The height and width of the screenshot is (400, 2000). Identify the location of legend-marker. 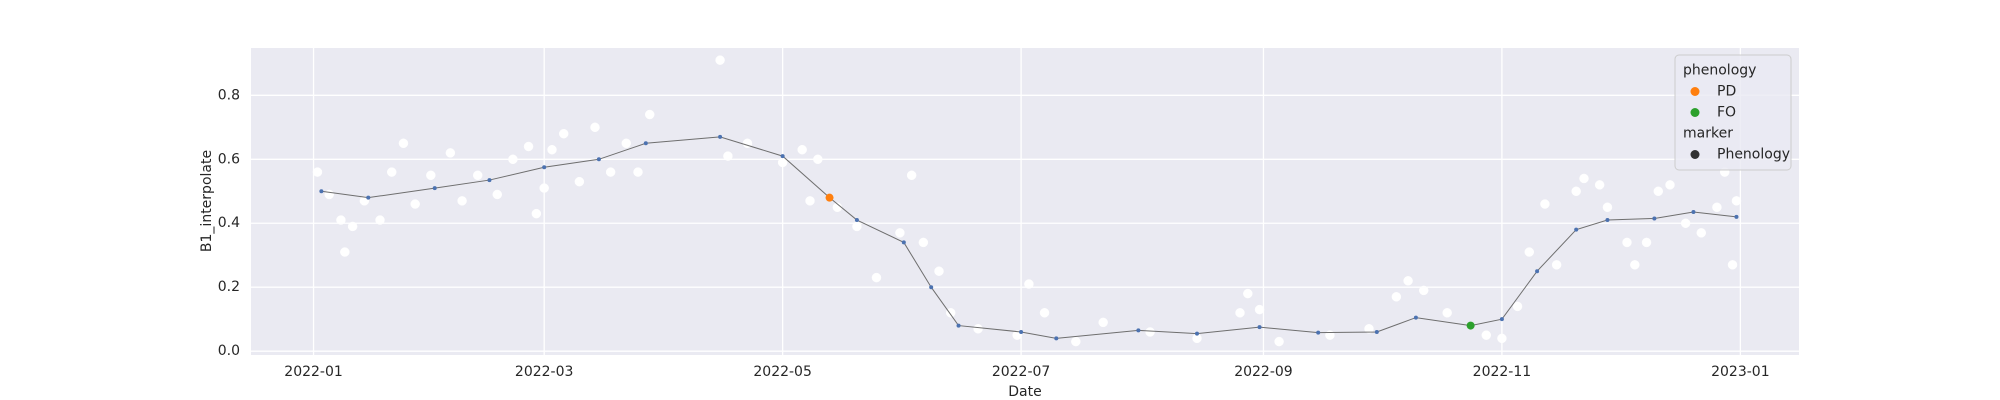
(1695, 154).